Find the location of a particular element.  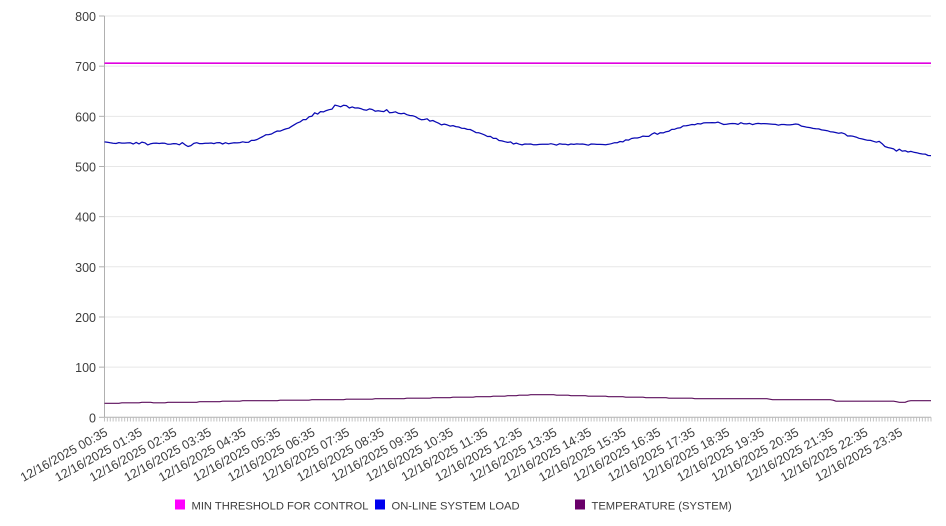

svg-text: 200 is located at coordinates (85, 318).